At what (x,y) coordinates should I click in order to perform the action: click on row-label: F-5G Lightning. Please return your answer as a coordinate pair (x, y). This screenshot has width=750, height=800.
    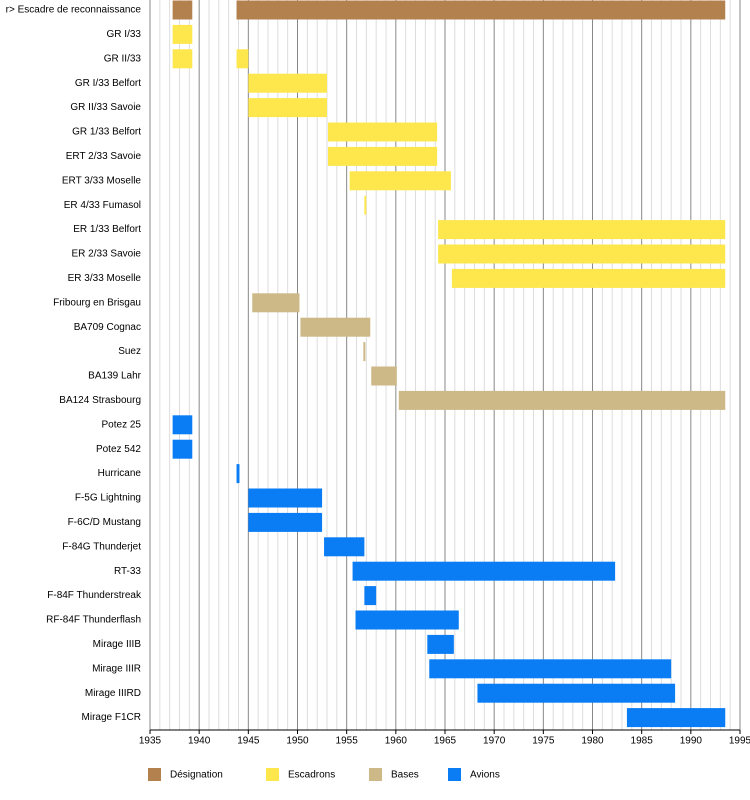
    Looking at the image, I should click on (108, 498).